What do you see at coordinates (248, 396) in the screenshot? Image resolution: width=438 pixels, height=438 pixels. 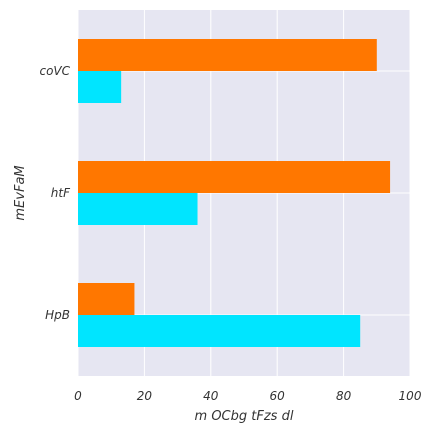 I see `x-tick-labels: 0 20 40 60 80 100` at bounding box center [248, 396].